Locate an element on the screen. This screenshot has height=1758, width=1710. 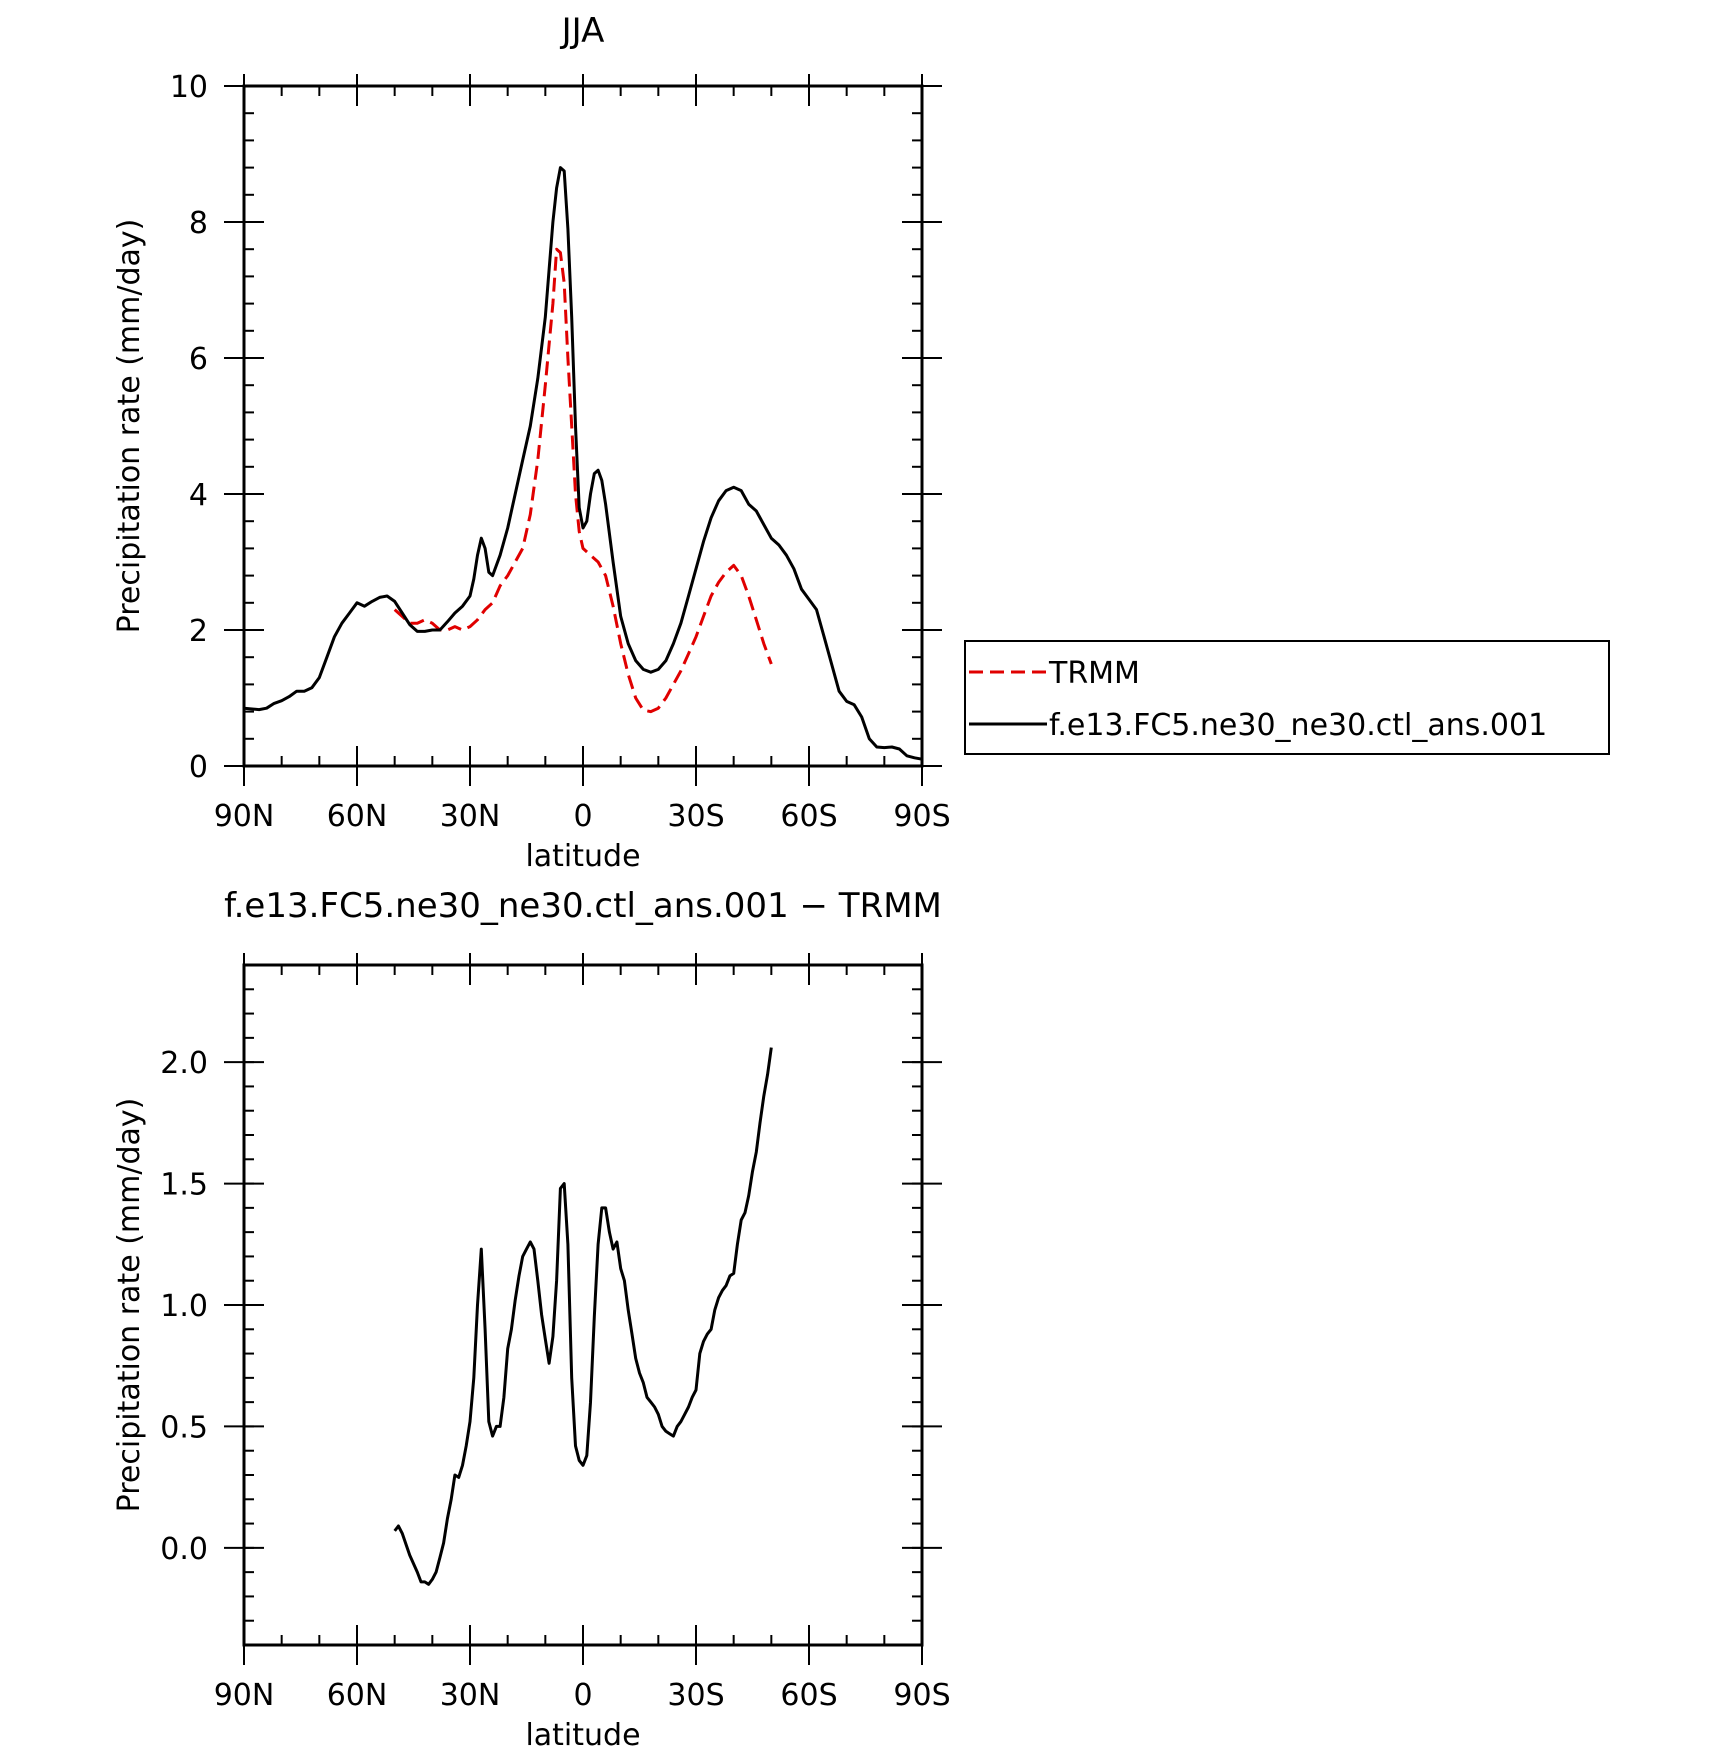
y-tick-label: 2 is located at coordinates (198, 631).